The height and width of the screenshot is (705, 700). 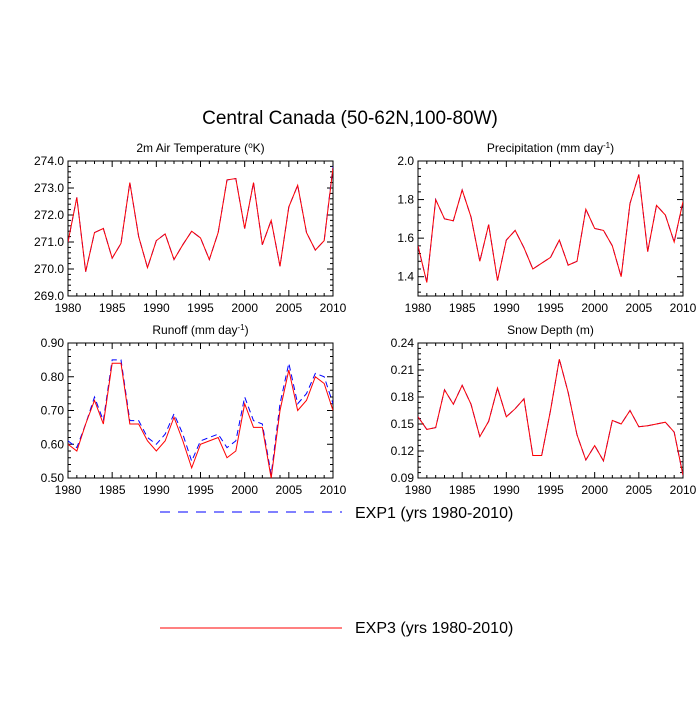 What do you see at coordinates (405, 277) in the screenshot?
I see `y-tick-label: 1.4` at bounding box center [405, 277].